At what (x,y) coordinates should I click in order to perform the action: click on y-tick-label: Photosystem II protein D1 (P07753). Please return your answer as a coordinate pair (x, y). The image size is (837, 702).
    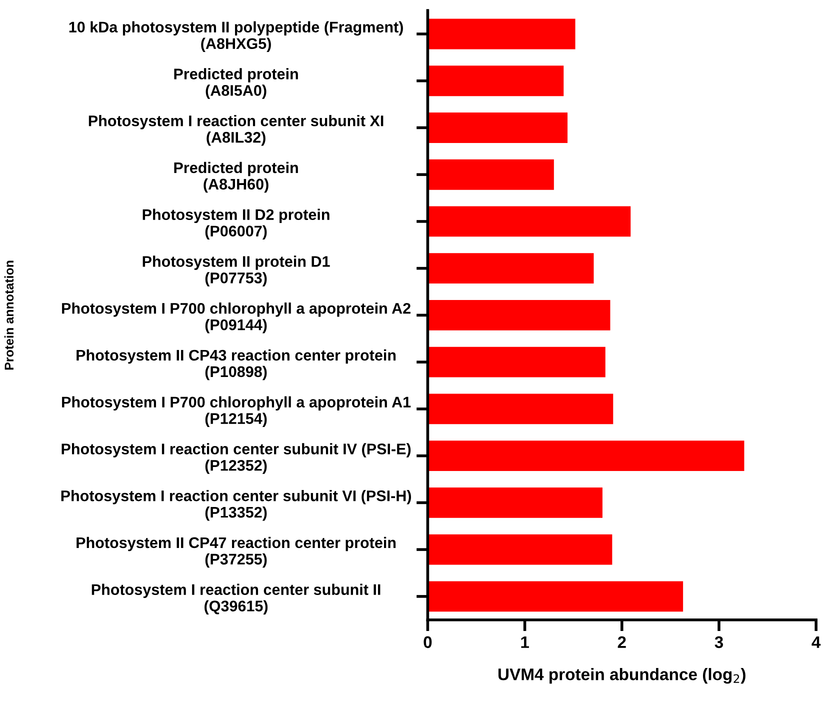
    Looking at the image, I should click on (236, 271).